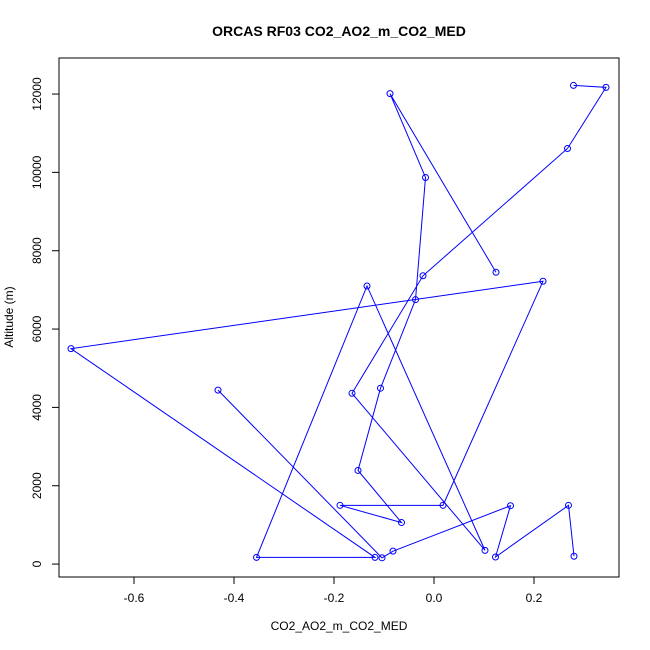  I want to click on x-tick-label: -0.6, so click(134, 598).